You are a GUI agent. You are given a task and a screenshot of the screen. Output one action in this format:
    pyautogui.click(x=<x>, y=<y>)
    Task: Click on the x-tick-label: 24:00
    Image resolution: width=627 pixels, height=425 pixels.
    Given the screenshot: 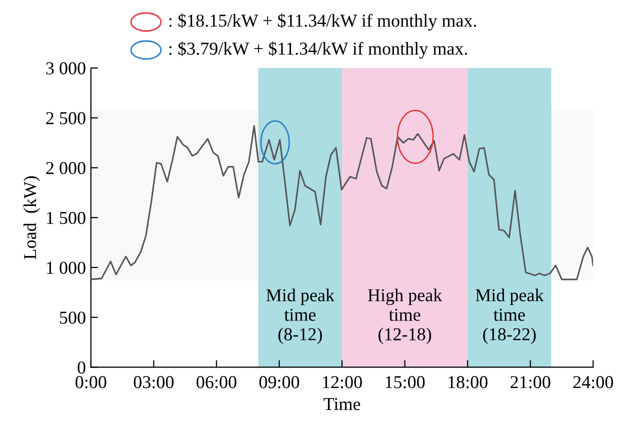 What is the action you would take?
    pyautogui.click(x=593, y=382)
    